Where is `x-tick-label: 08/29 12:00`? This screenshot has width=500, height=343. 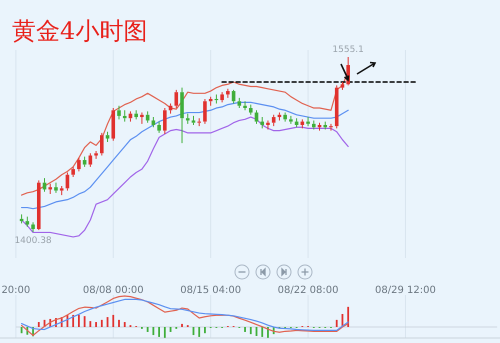 x-tick-label: 08/29 12:00 is located at coordinates (405, 290).